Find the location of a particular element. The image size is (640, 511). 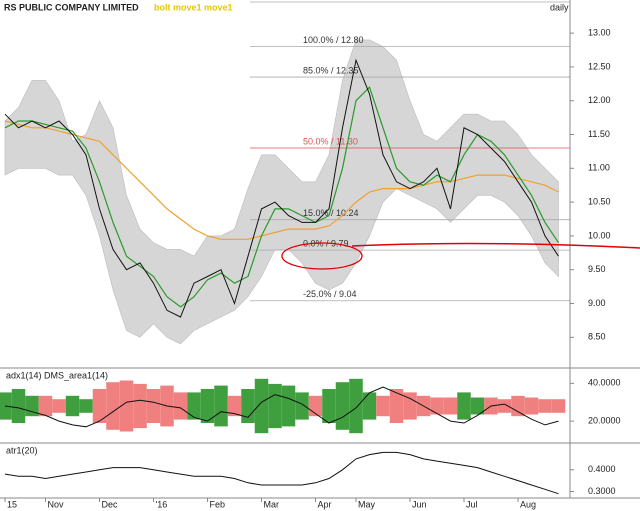

x-tick-label: Mar is located at coordinates (272, 504).